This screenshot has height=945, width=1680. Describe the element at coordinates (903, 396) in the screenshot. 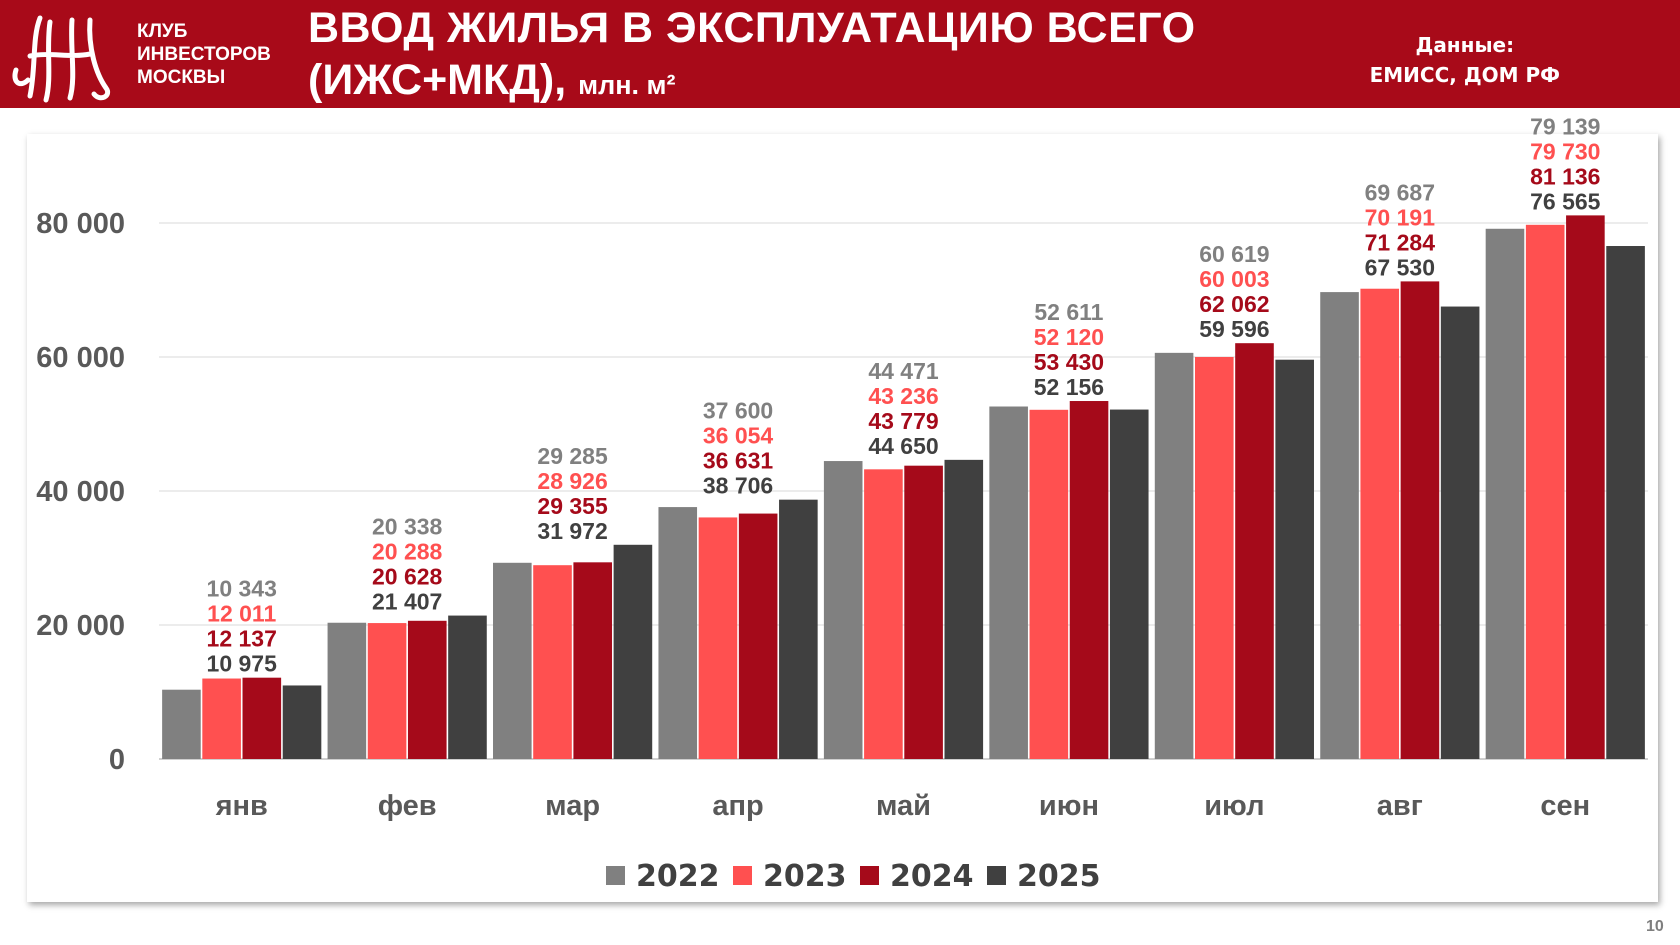

I see `data-label-2023: 43 236` at that location.